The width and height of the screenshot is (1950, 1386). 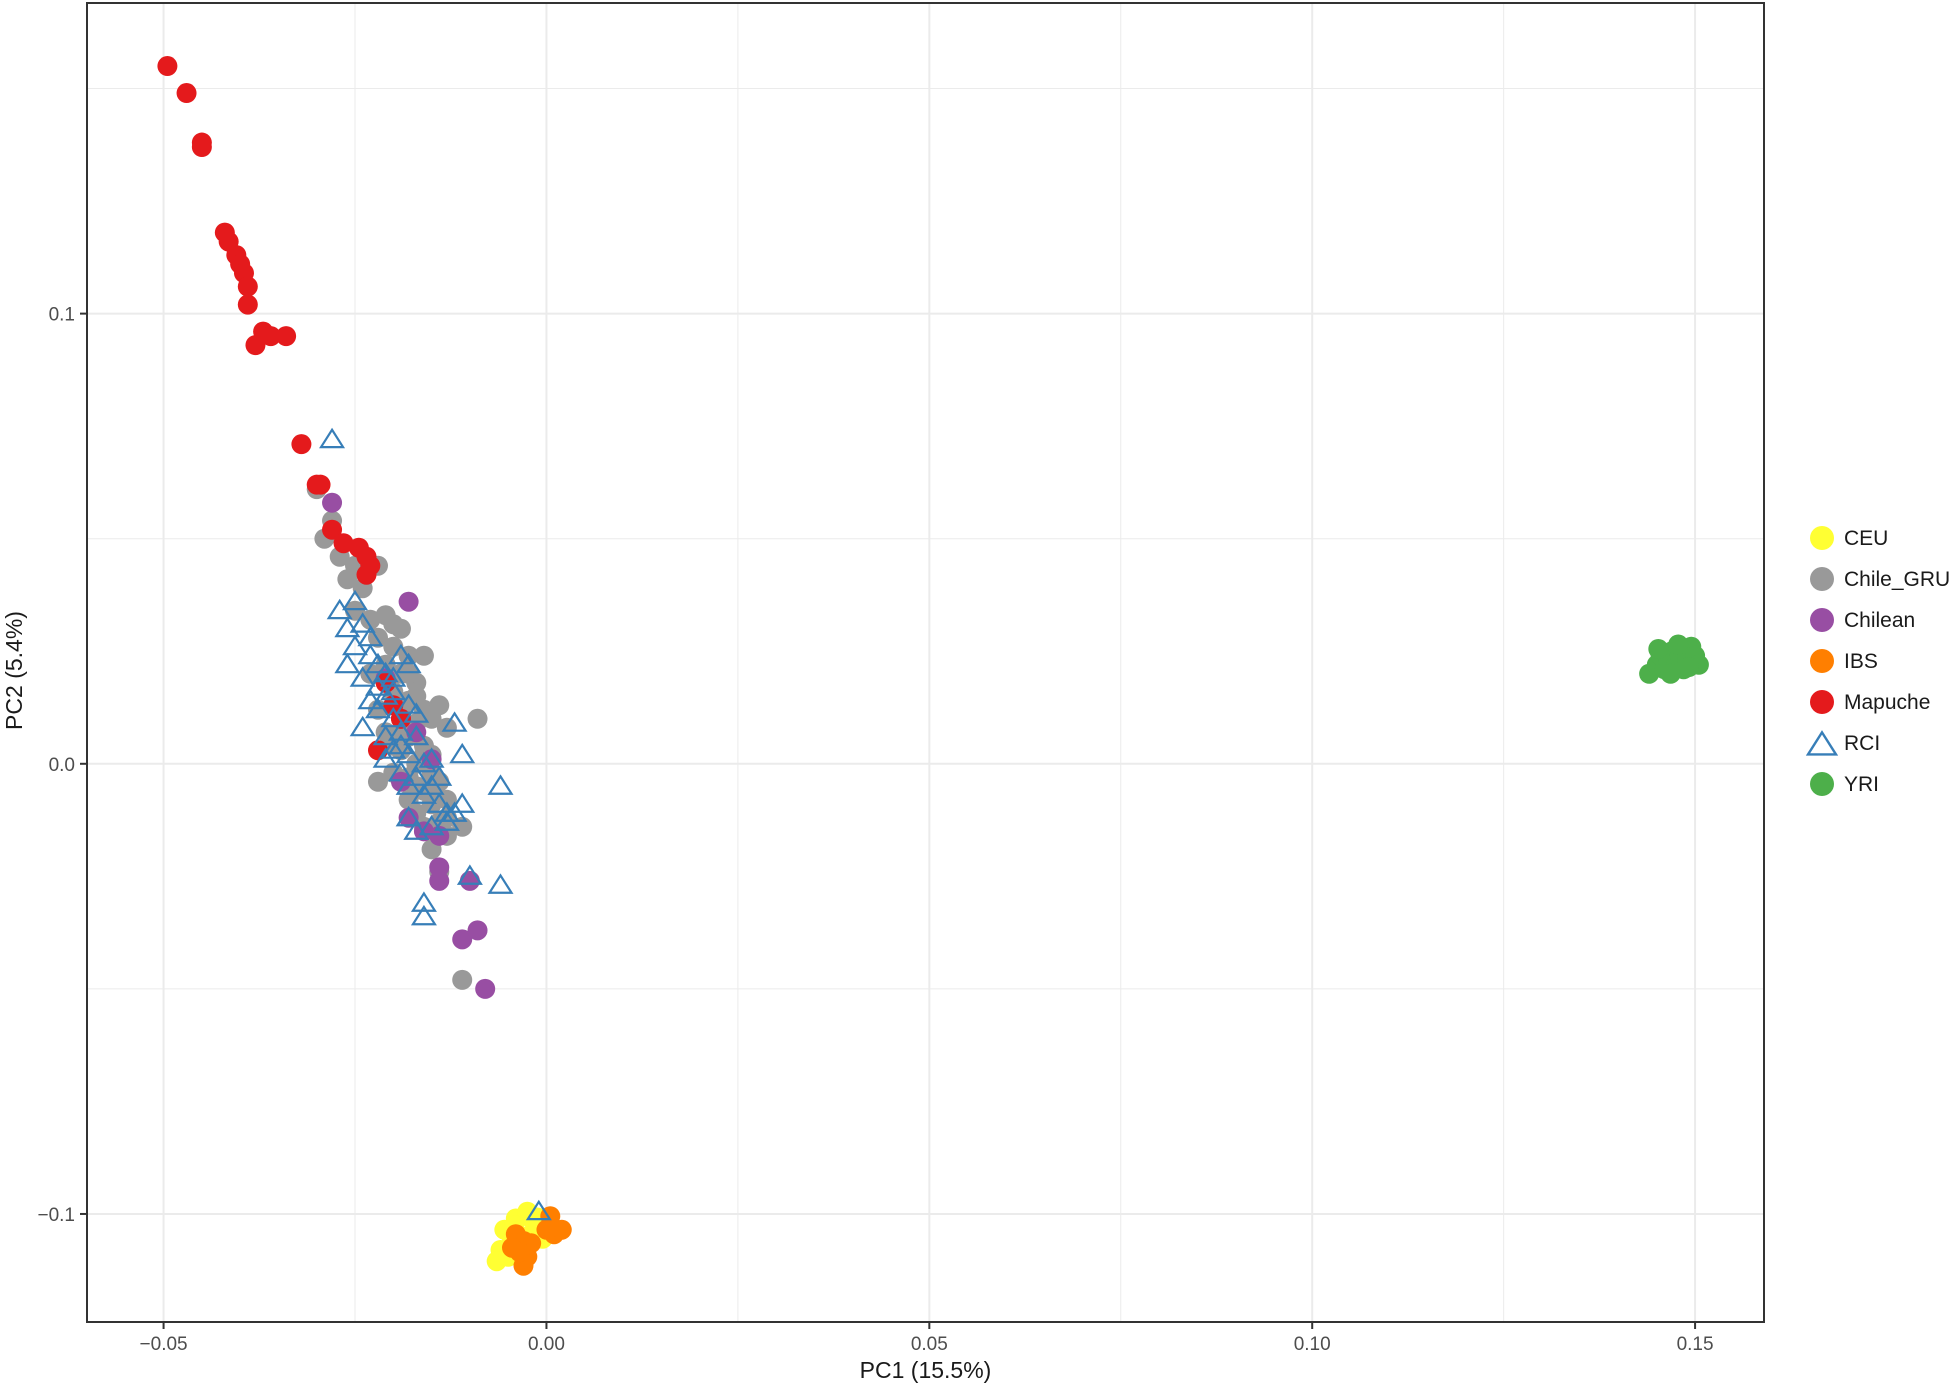 I want to click on y-tick-label: −0.1, so click(x=56, y=1215).